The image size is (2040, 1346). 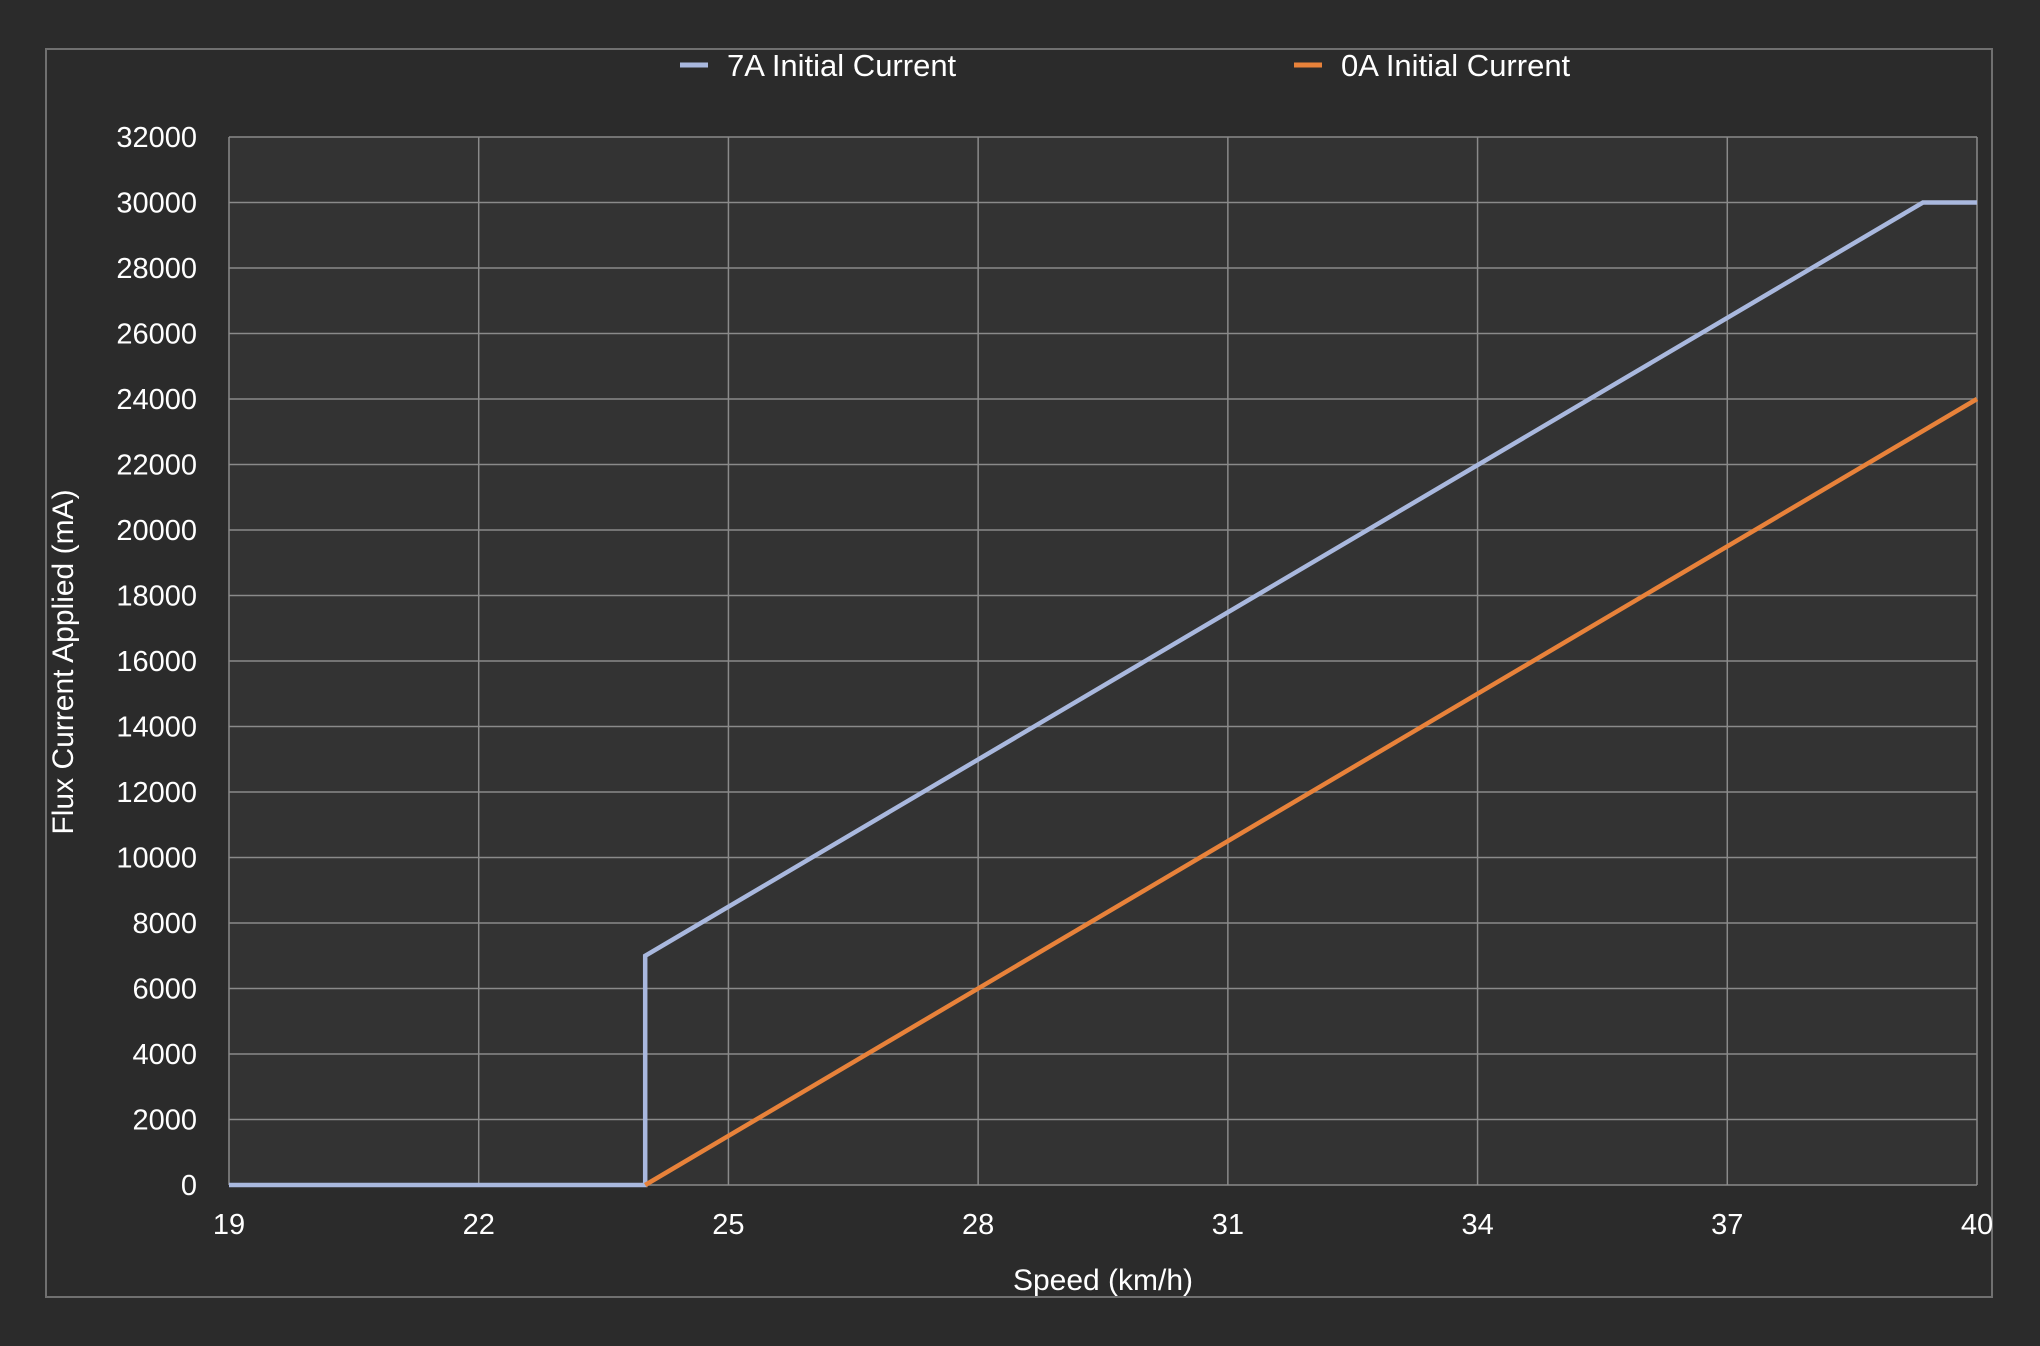 I want to click on legend-label-1: 0A Initial Current, so click(x=1456, y=65).